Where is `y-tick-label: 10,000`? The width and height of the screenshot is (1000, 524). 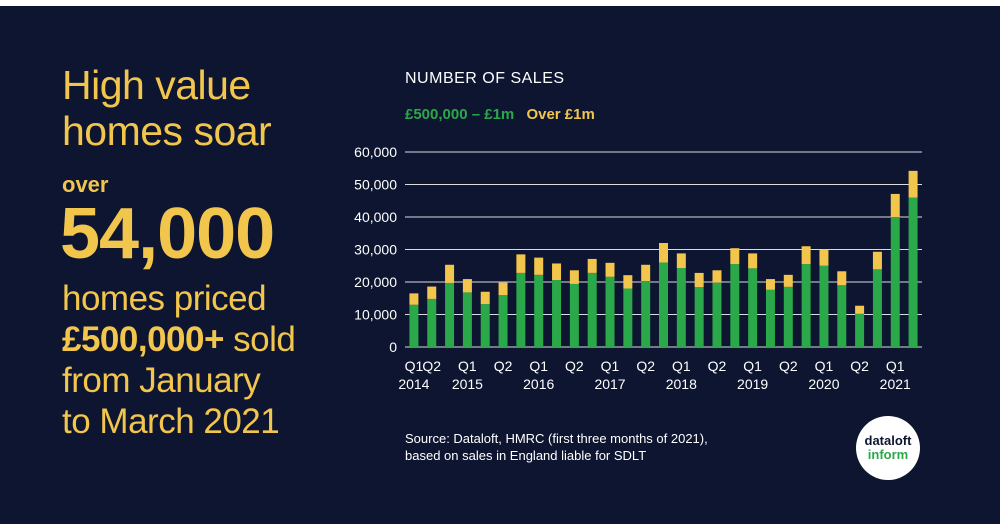 y-tick-label: 10,000 is located at coordinates (375, 315).